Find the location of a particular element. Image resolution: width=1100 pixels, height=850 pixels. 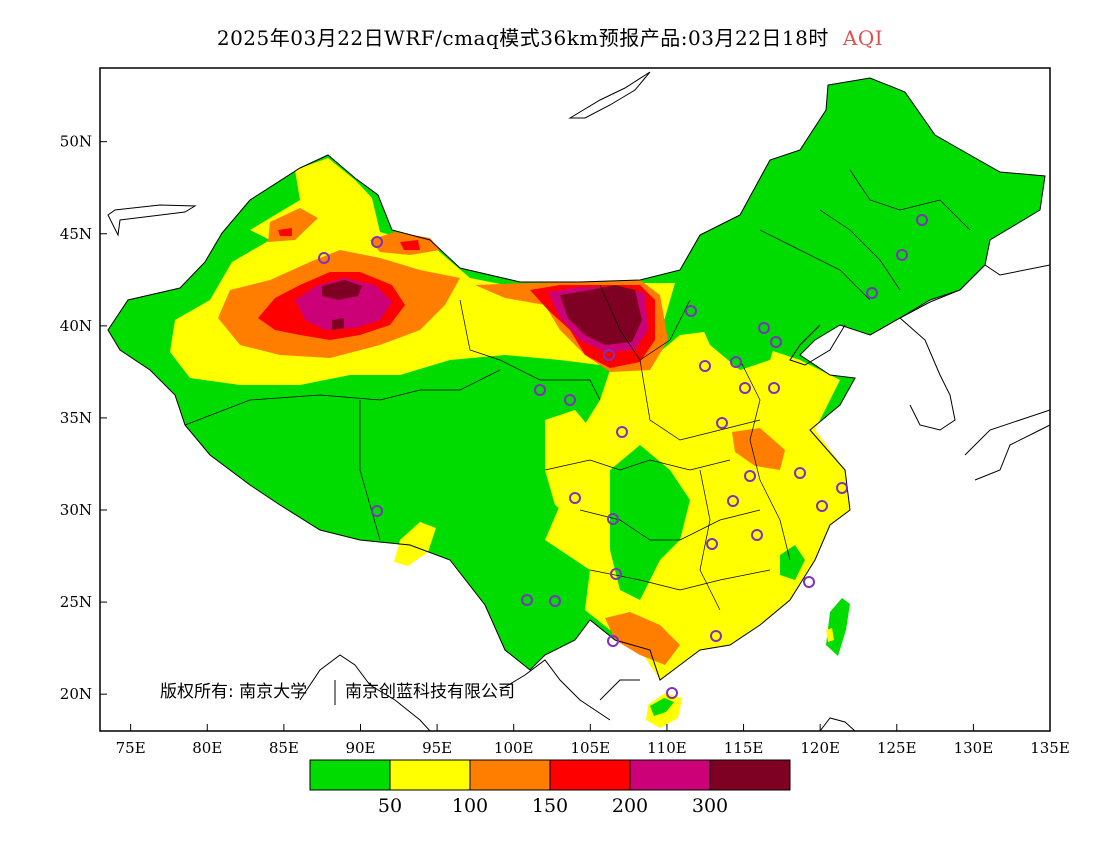

colorbar-label: 200 is located at coordinates (630, 806).